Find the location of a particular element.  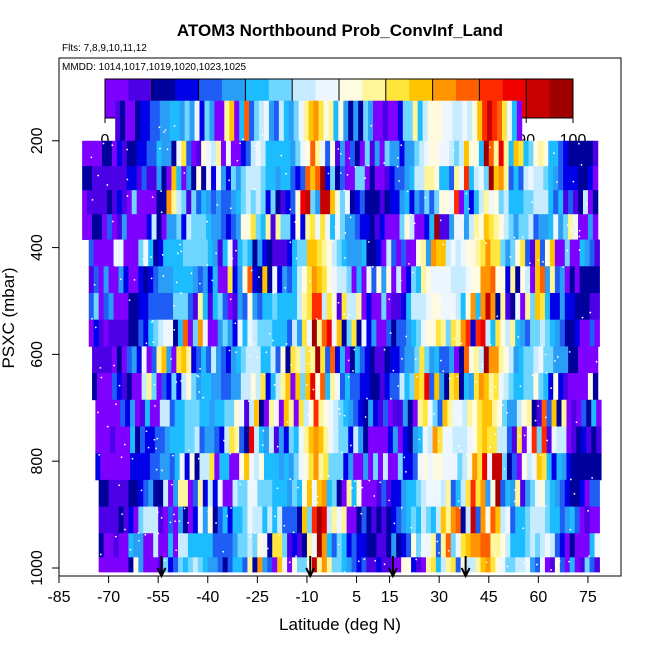

x-tick-label: 15 is located at coordinates (390, 597).